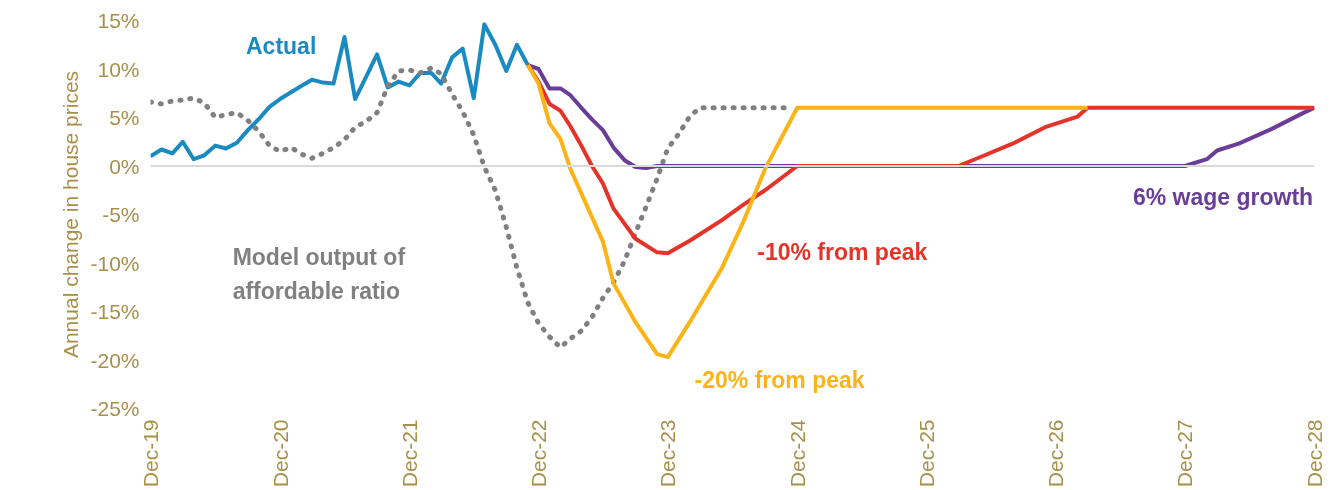  What do you see at coordinates (1185, 453) in the screenshot?
I see `x-tick-label: Dec-27` at bounding box center [1185, 453].